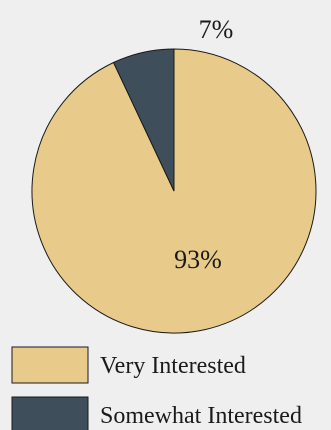  What do you see at coordinates (201, 416) in the screenshot?
I see `legend-label: Somewhat Interested` at bounding box center [201, 416].